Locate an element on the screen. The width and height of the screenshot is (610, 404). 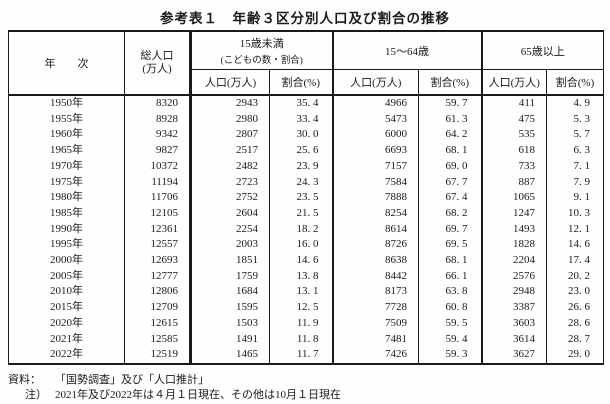
cell-under15-population: 2723 is located at coordinates (230, 182).